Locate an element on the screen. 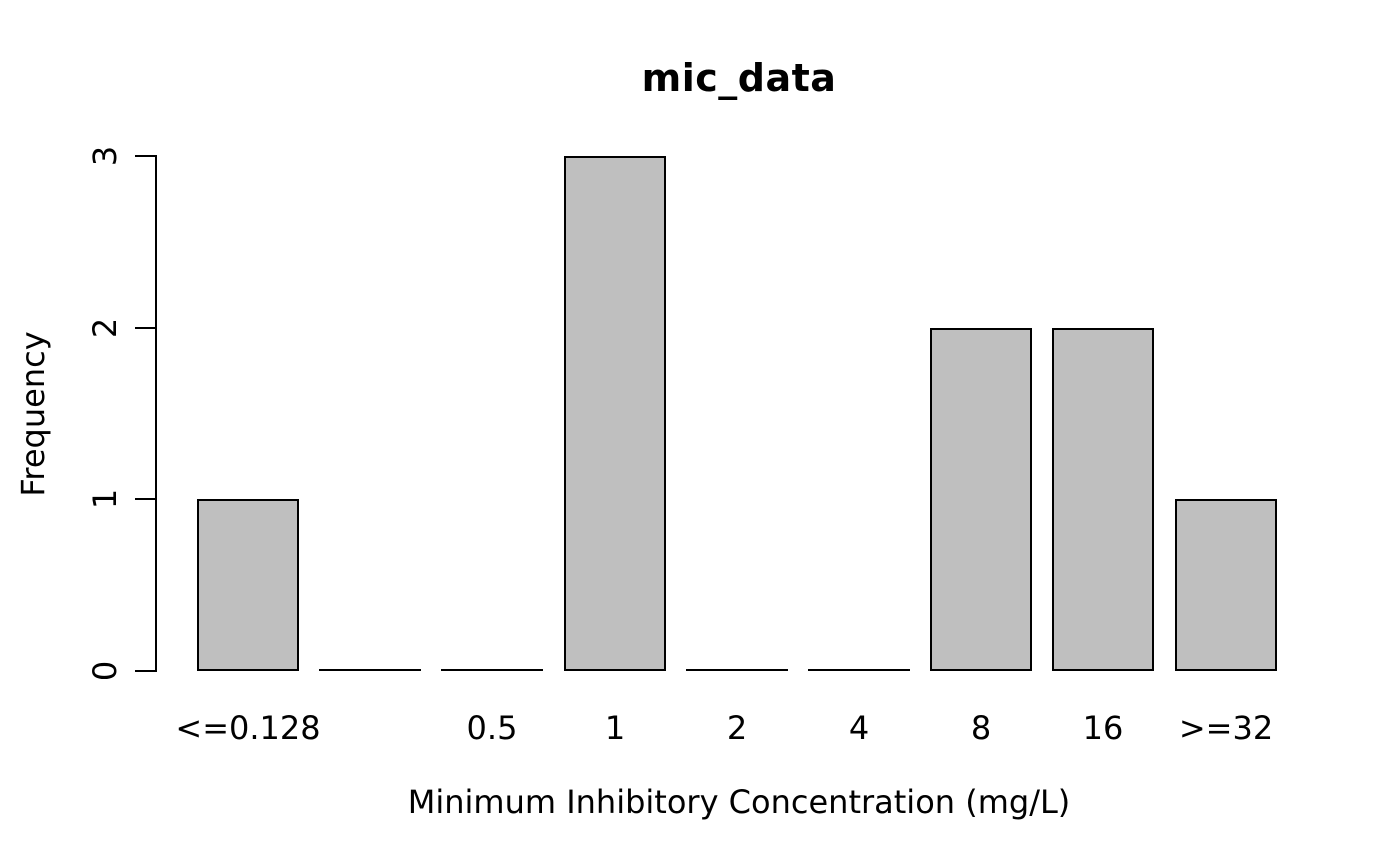 The height and width of the screenshot is (866, 1400). x-tick-label: <=0.128 is located at coordinates (248, 728).